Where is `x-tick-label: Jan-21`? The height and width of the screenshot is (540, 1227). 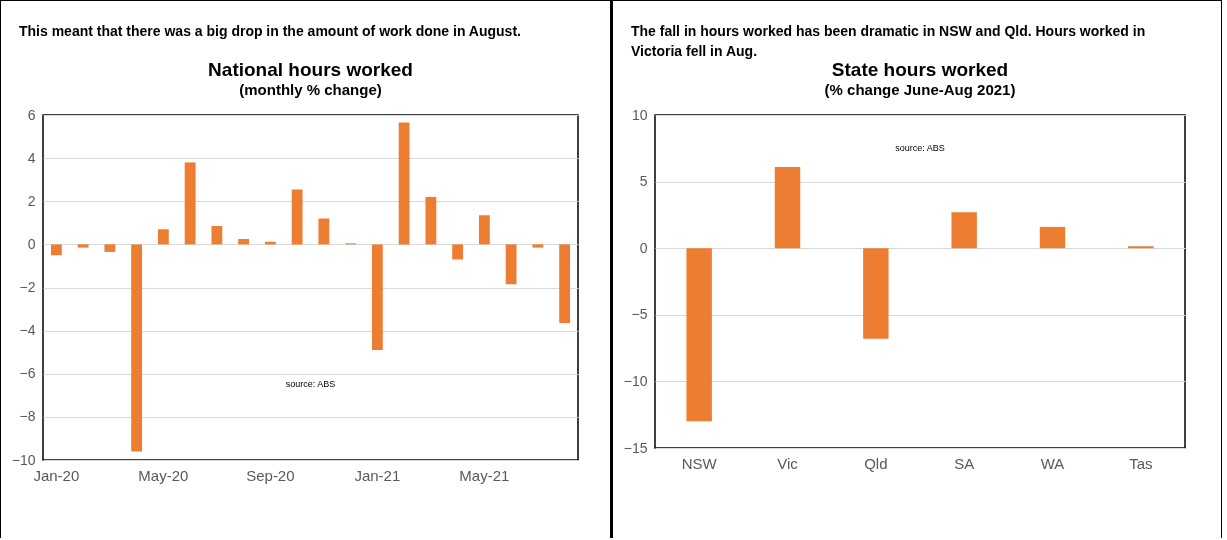
x-tick-label: Jan-21 is located at coordinates (377, 475).